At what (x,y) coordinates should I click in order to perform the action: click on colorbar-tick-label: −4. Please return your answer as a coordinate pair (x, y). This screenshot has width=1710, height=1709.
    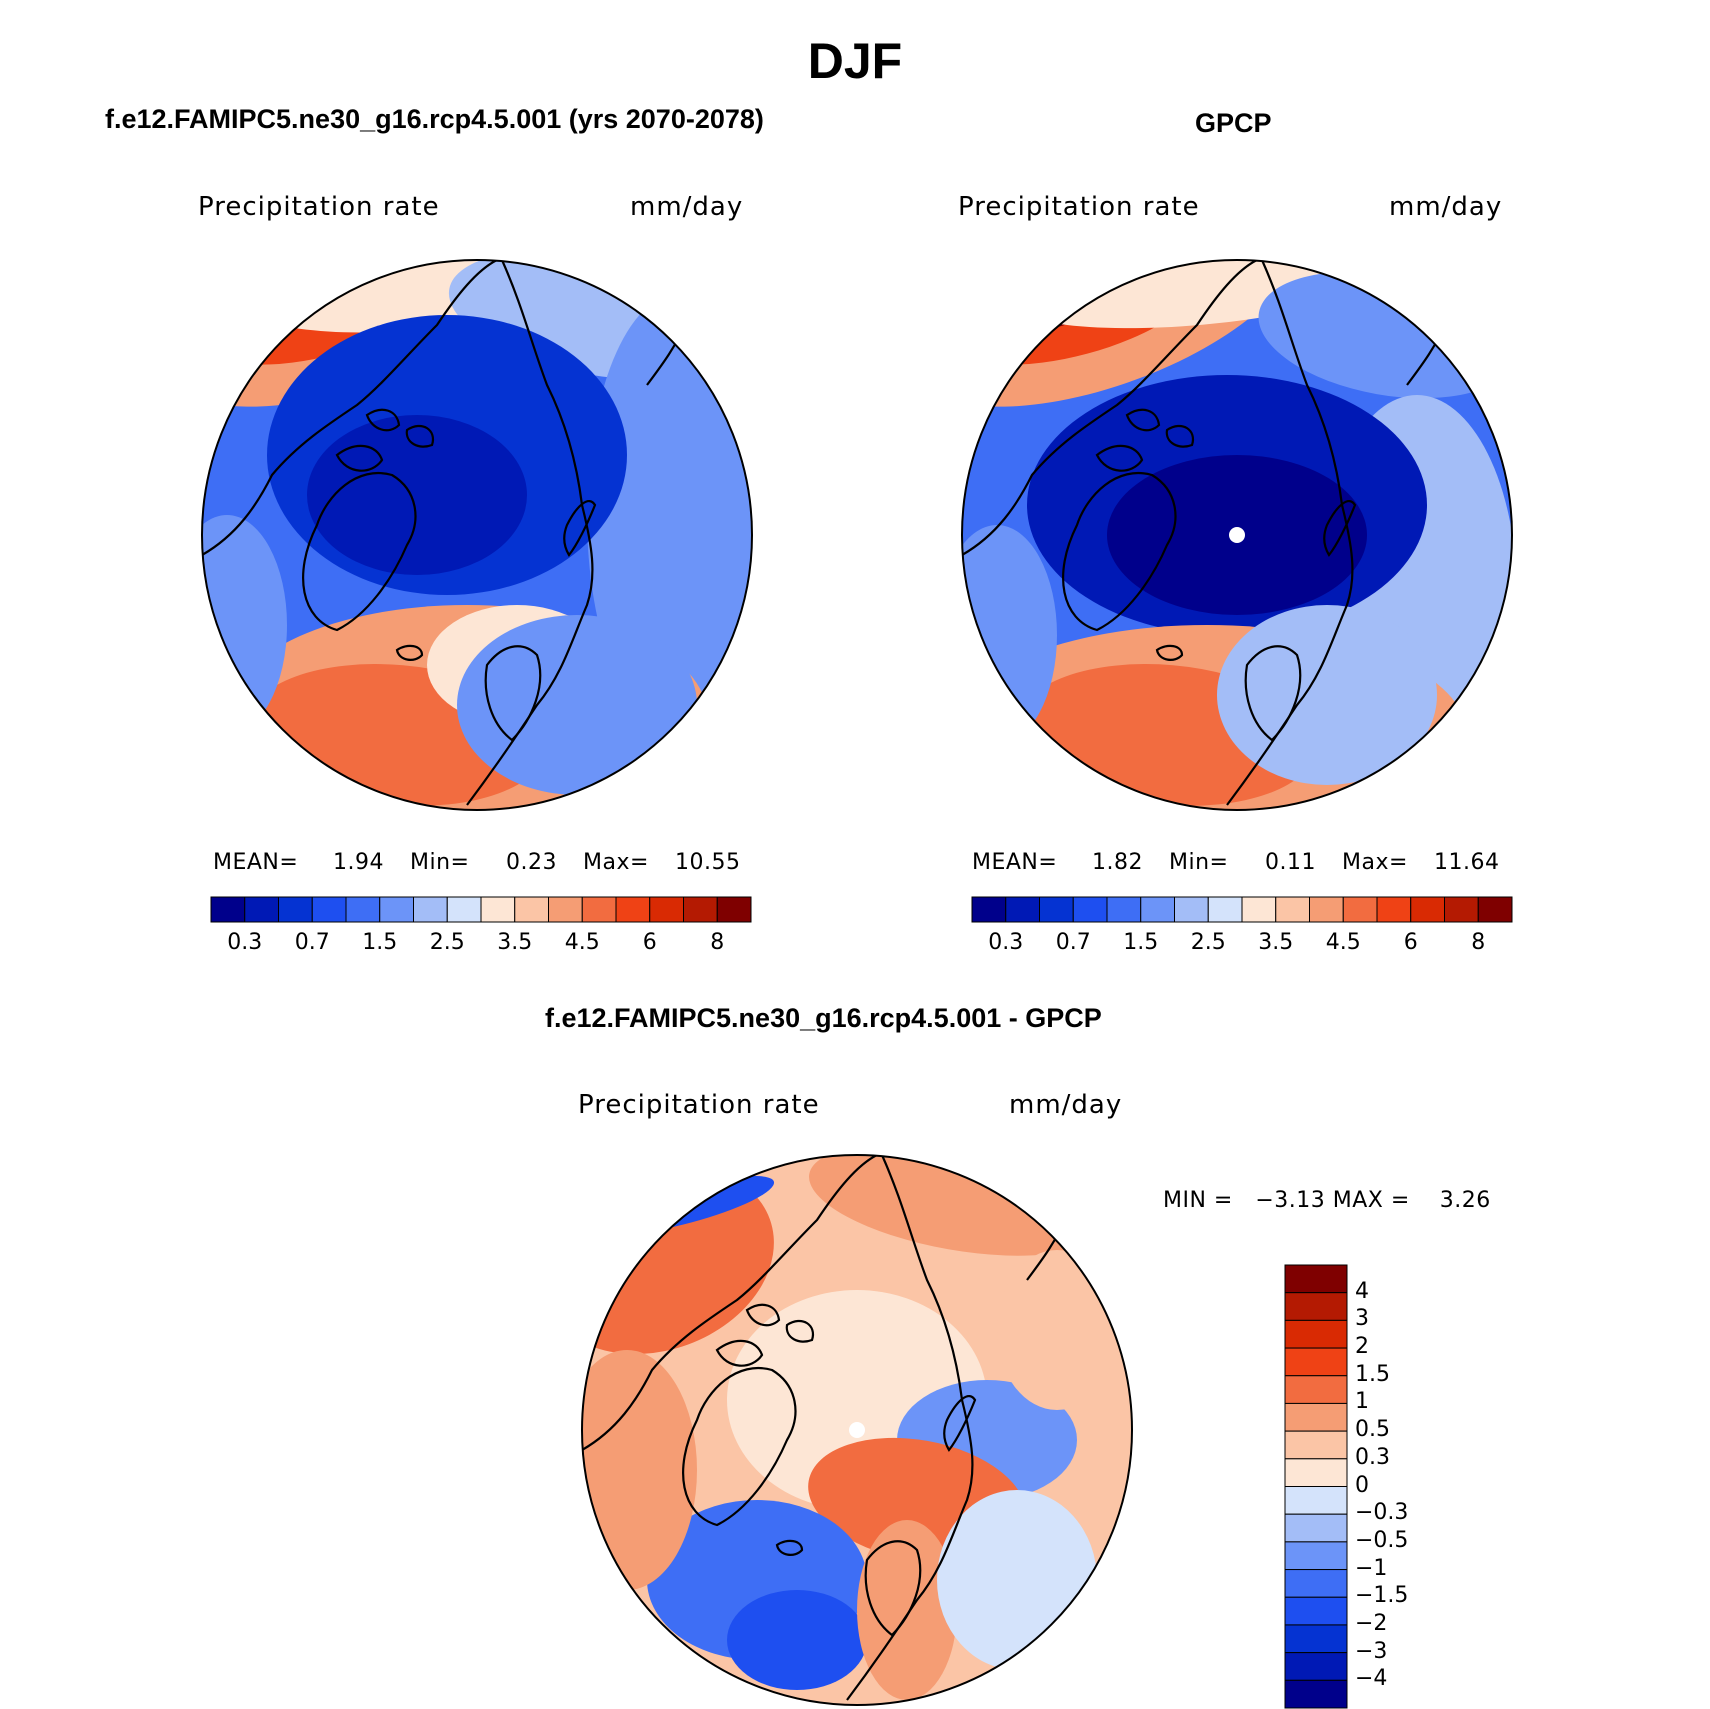
    Looking at the image, I should click on (1371, 1679).